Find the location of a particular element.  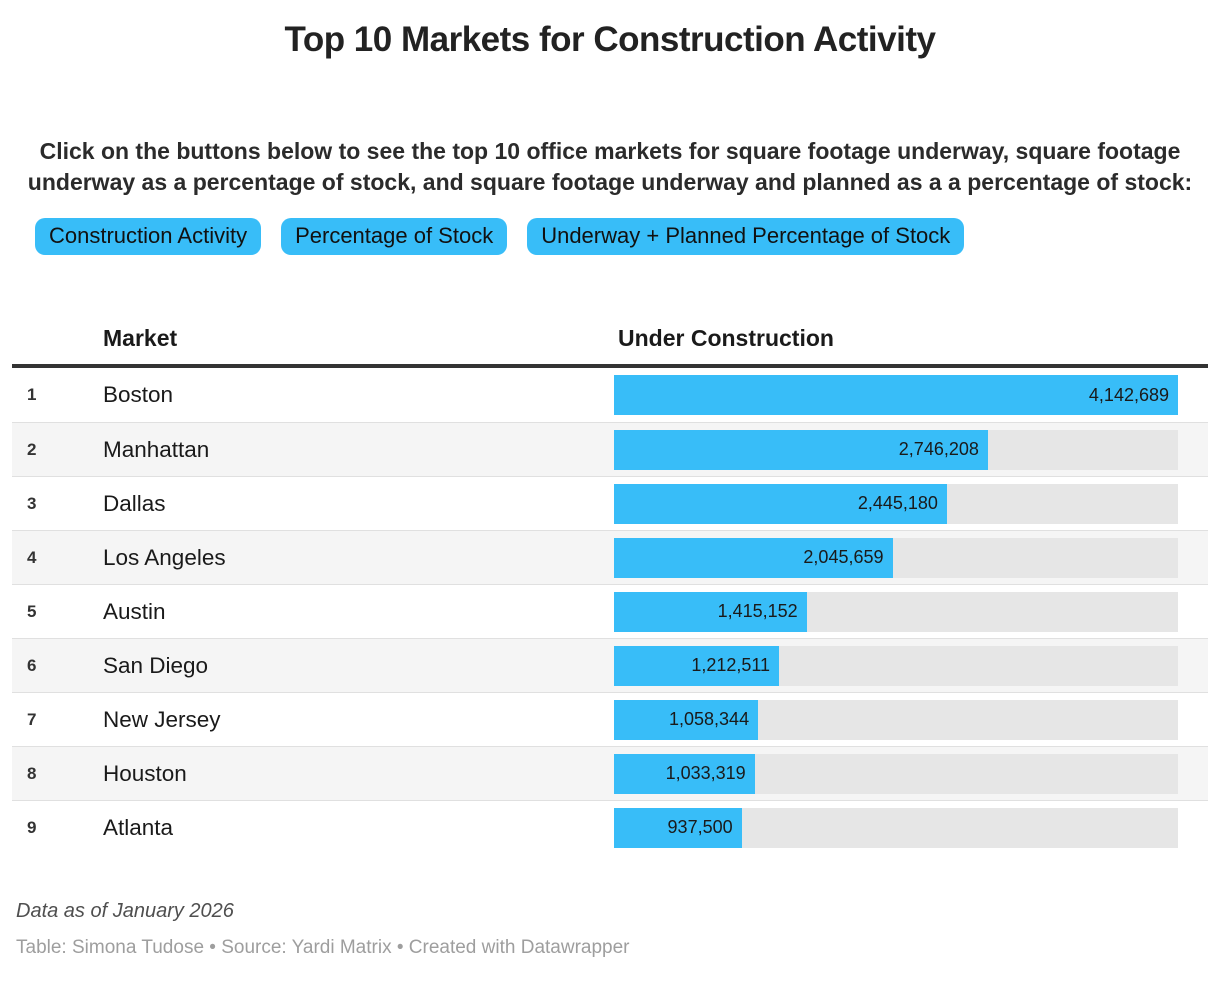

bar-cell: 1,212,511 is located at coordinates (911, 665).